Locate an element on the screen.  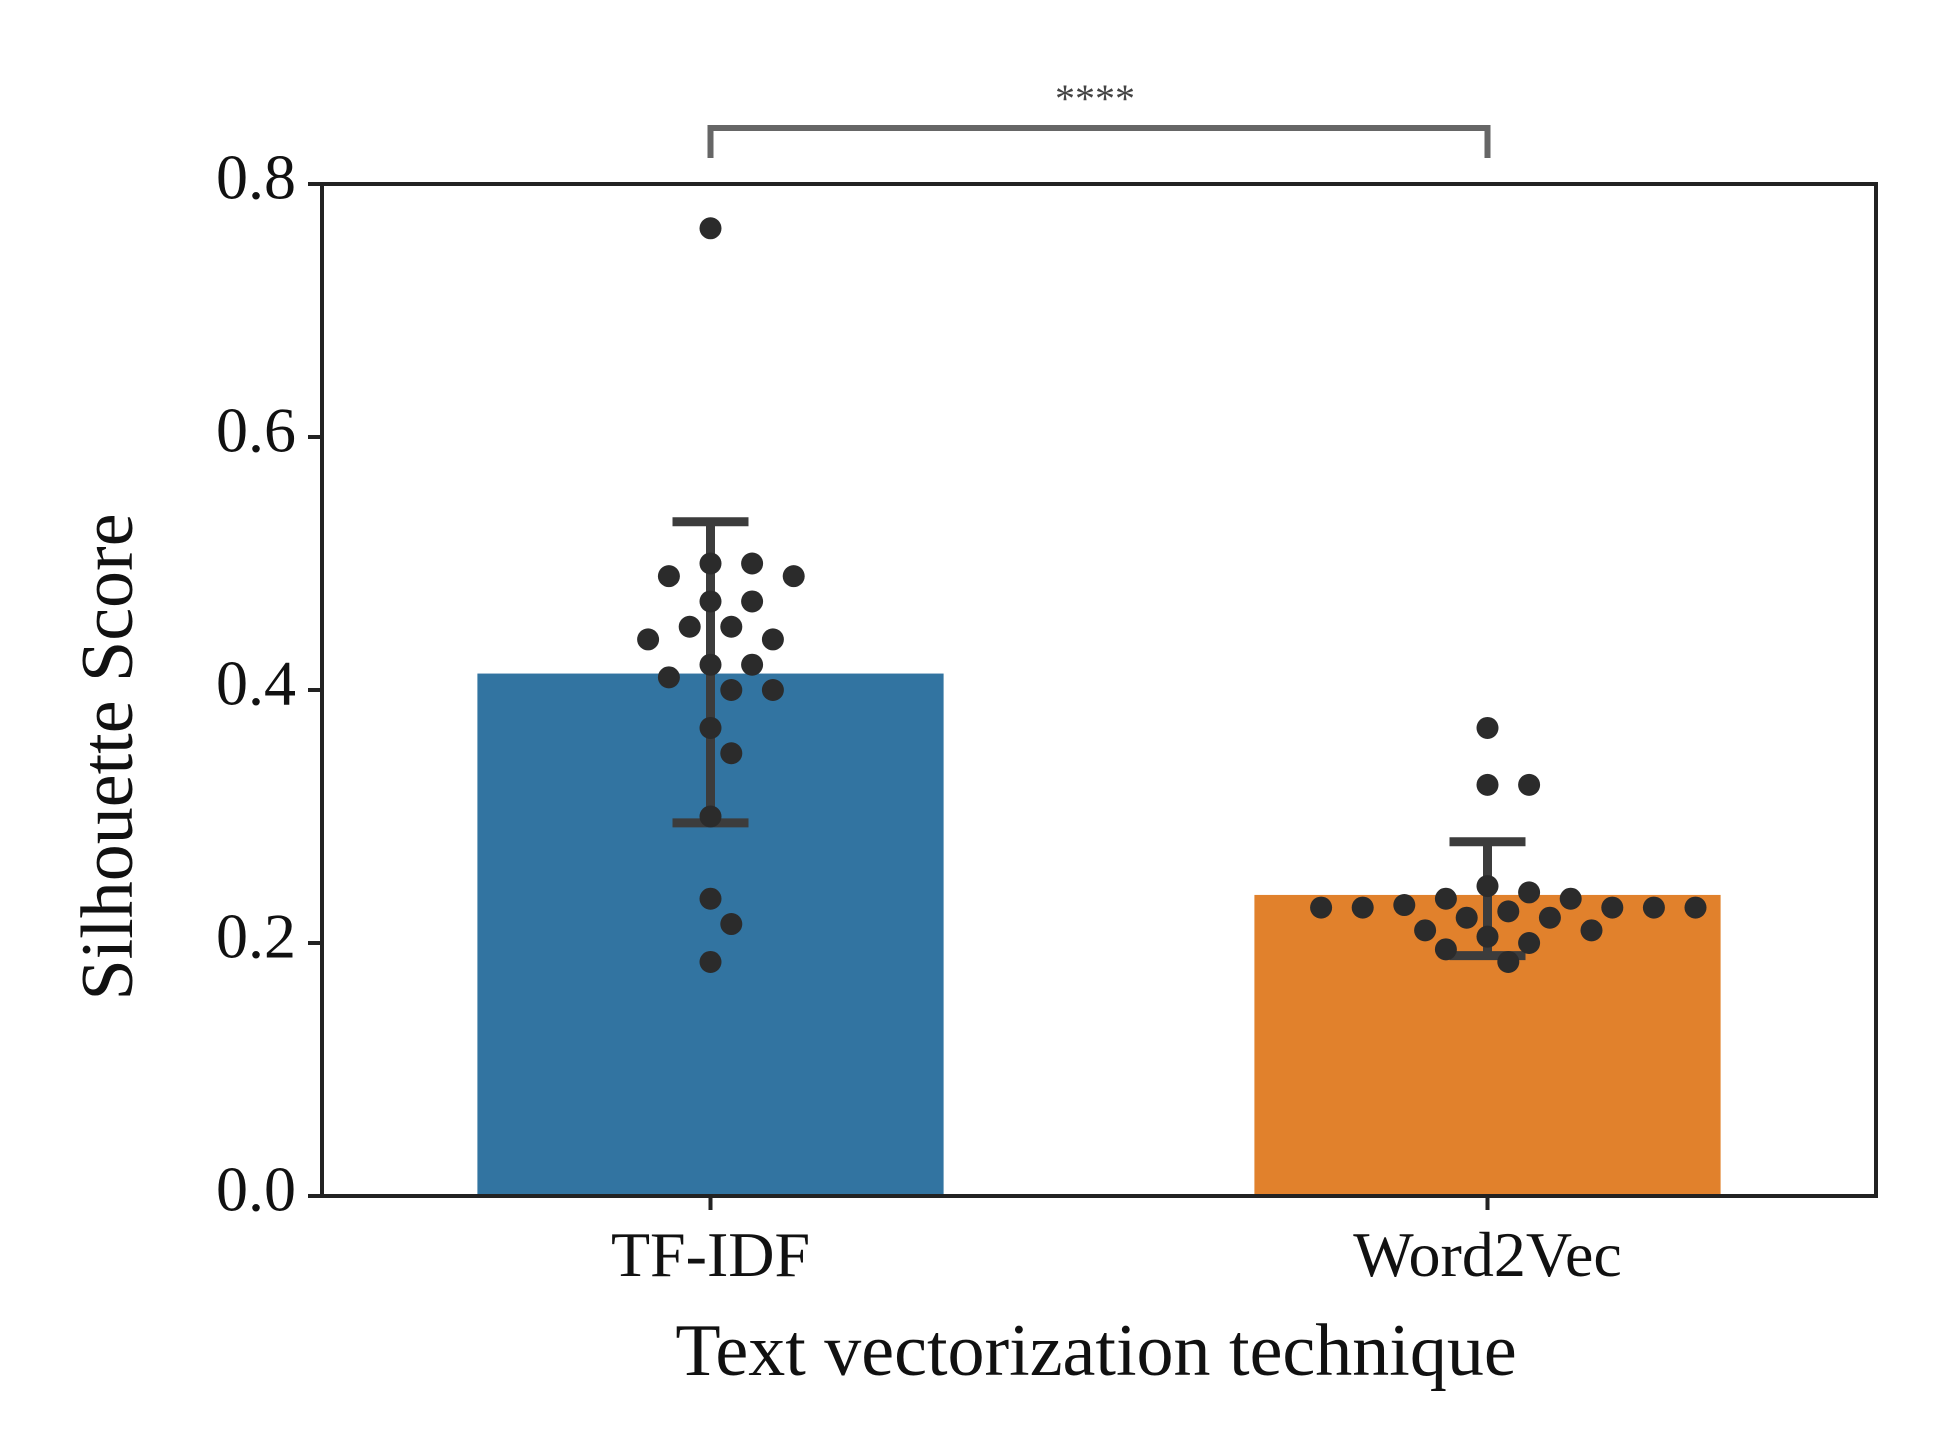
significance-label: **** is located at coordinates (1095, 98).